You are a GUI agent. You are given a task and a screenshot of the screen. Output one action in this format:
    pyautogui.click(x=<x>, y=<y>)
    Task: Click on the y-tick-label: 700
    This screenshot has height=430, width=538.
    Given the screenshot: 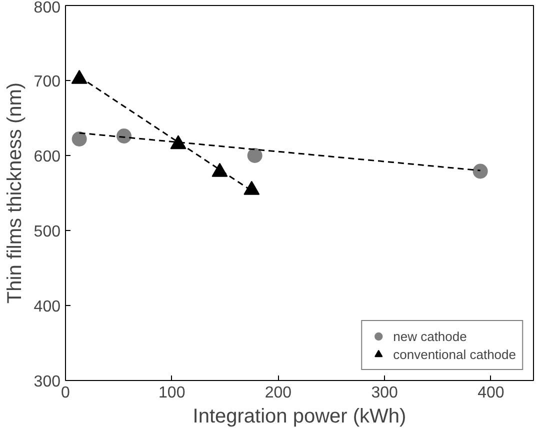 What is the action you would take?
    pyautogui.click(x=47, y=82)
    